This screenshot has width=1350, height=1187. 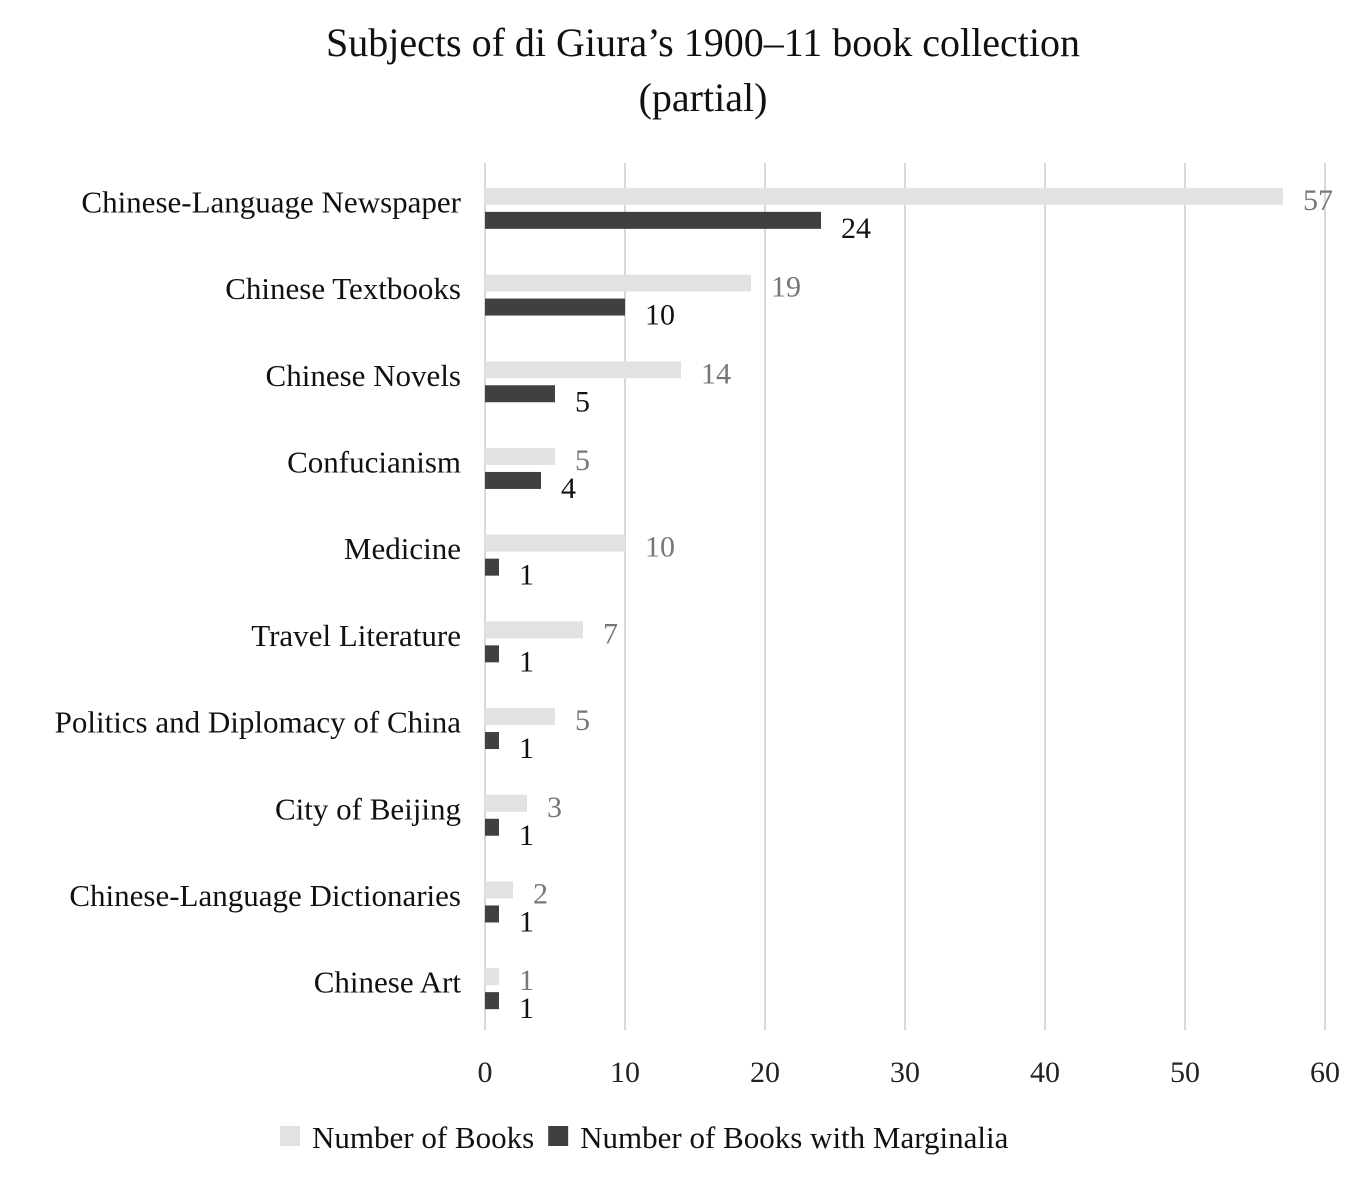 I want to click on category-label: Travel Literature, so click(x=356, y=635).